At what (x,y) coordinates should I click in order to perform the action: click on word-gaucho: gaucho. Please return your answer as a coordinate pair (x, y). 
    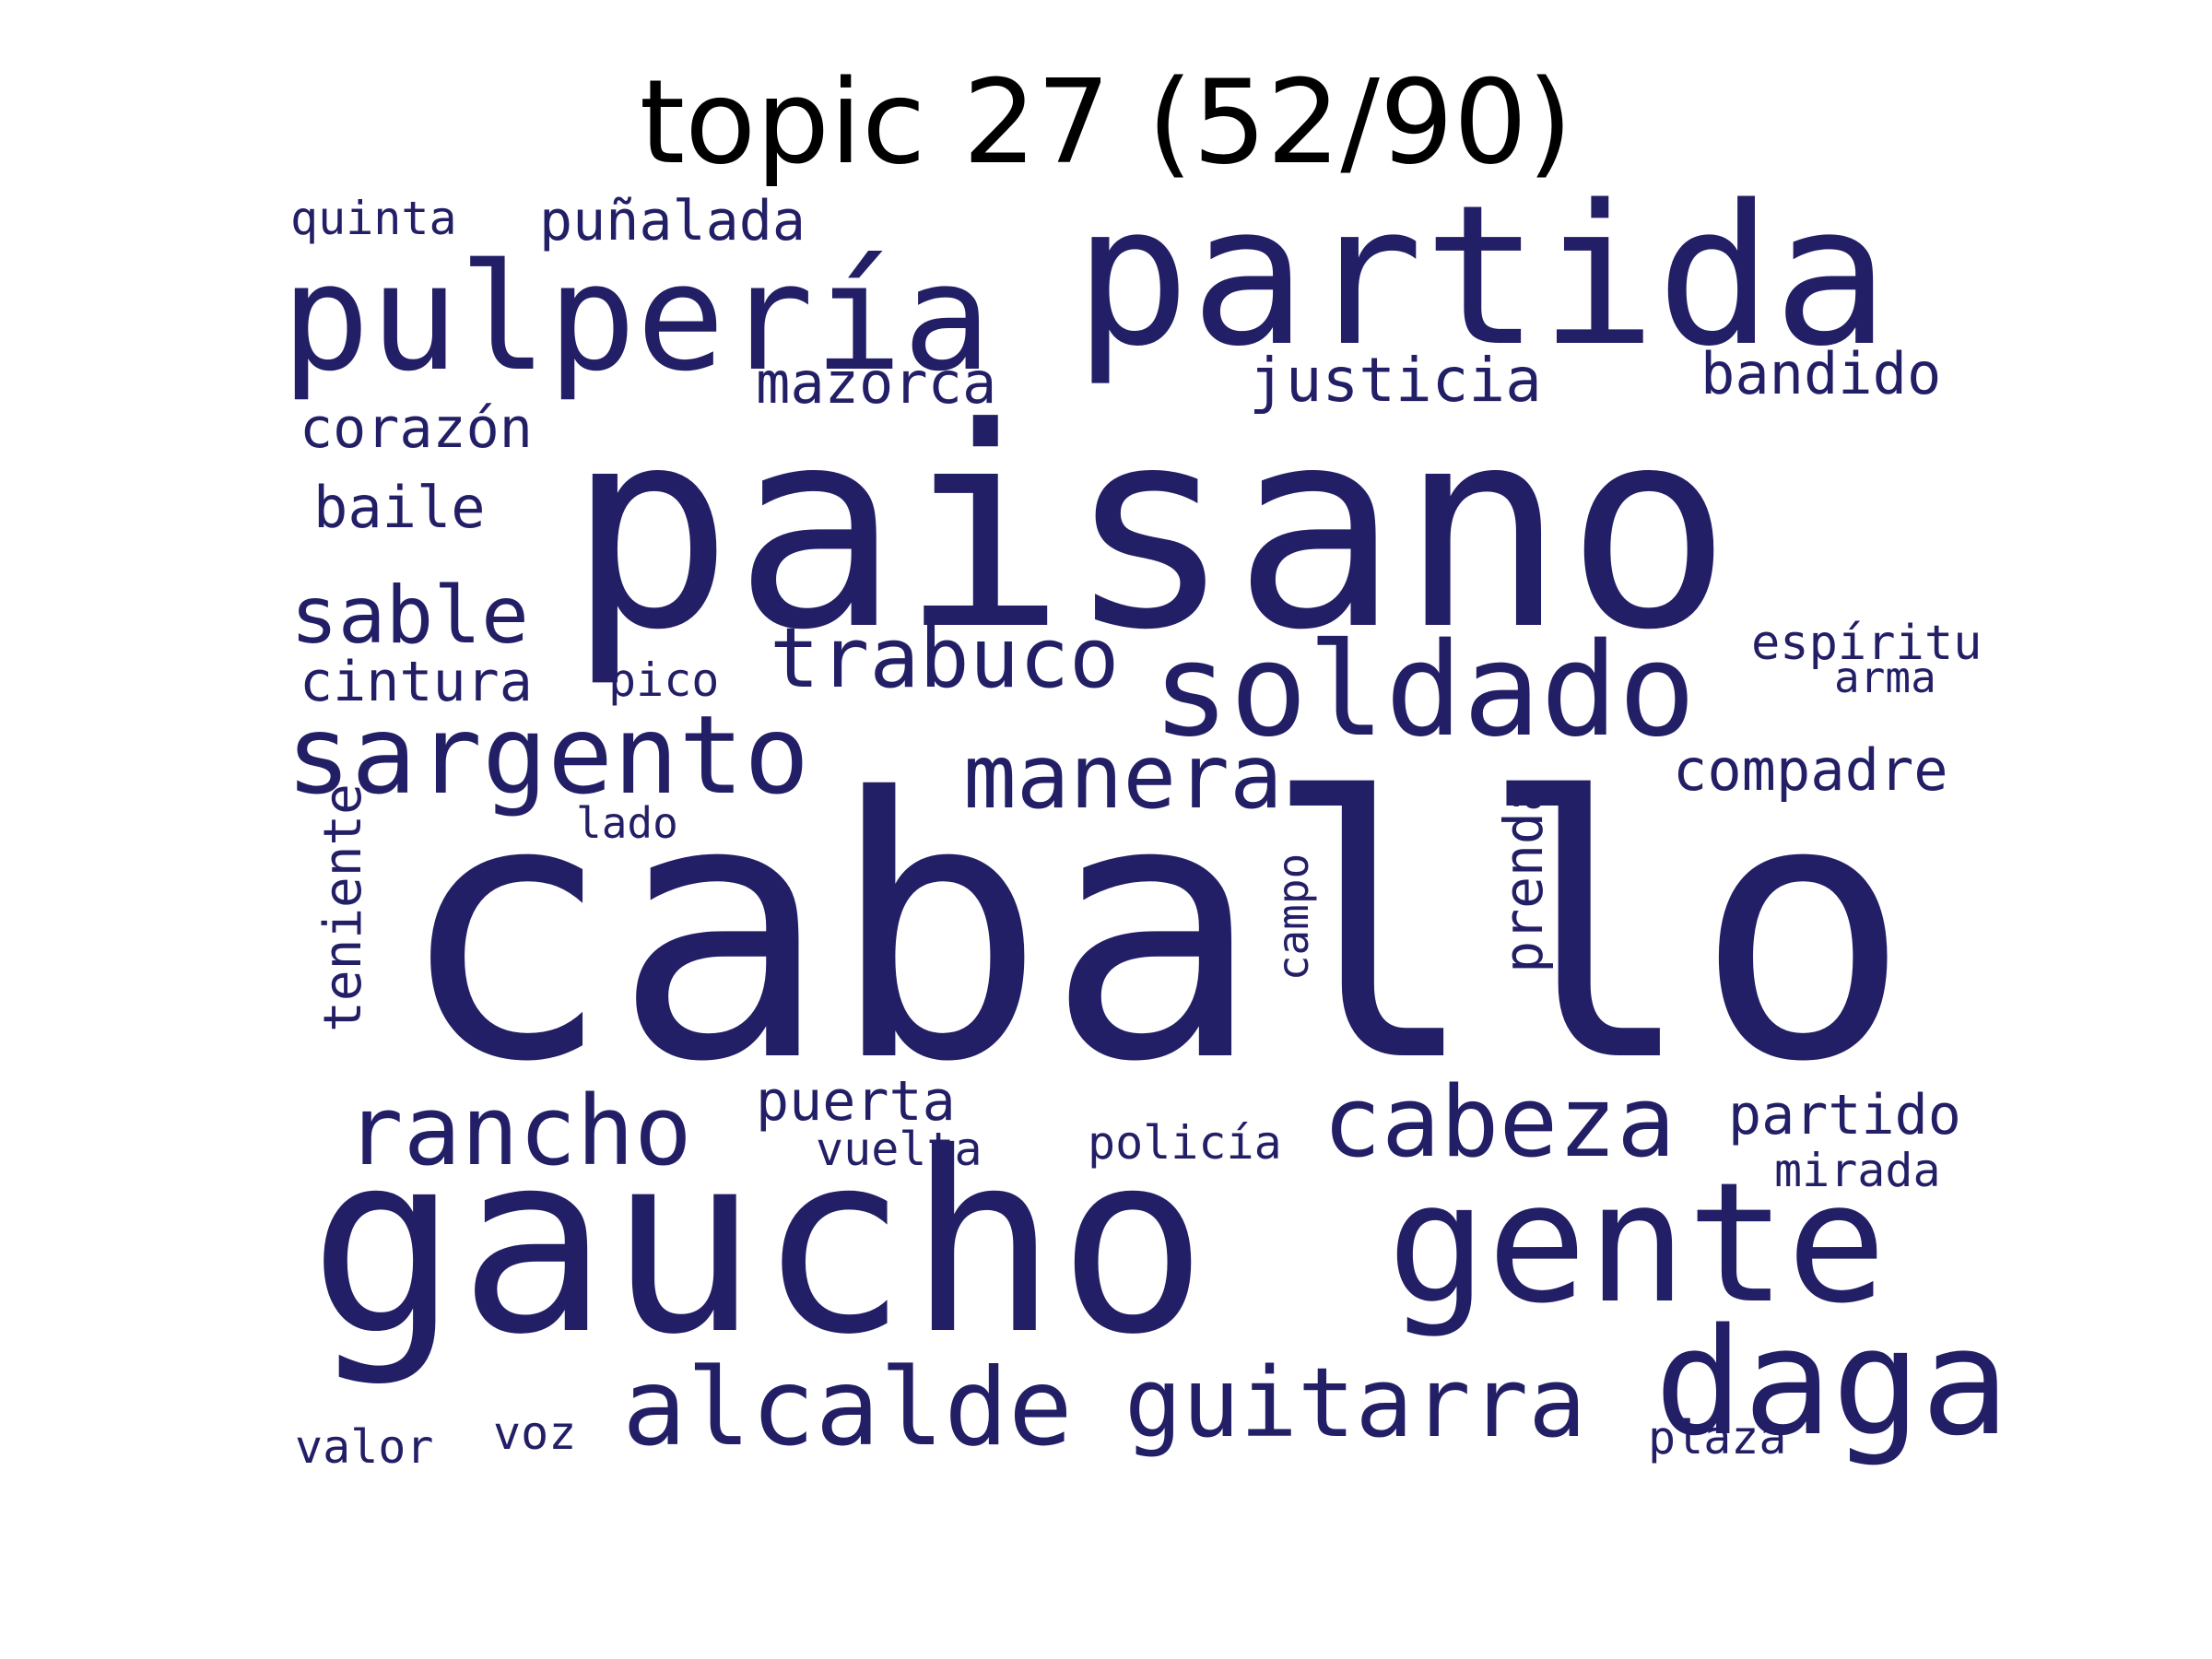
    Looking at the image, I should click on (758, 1244).